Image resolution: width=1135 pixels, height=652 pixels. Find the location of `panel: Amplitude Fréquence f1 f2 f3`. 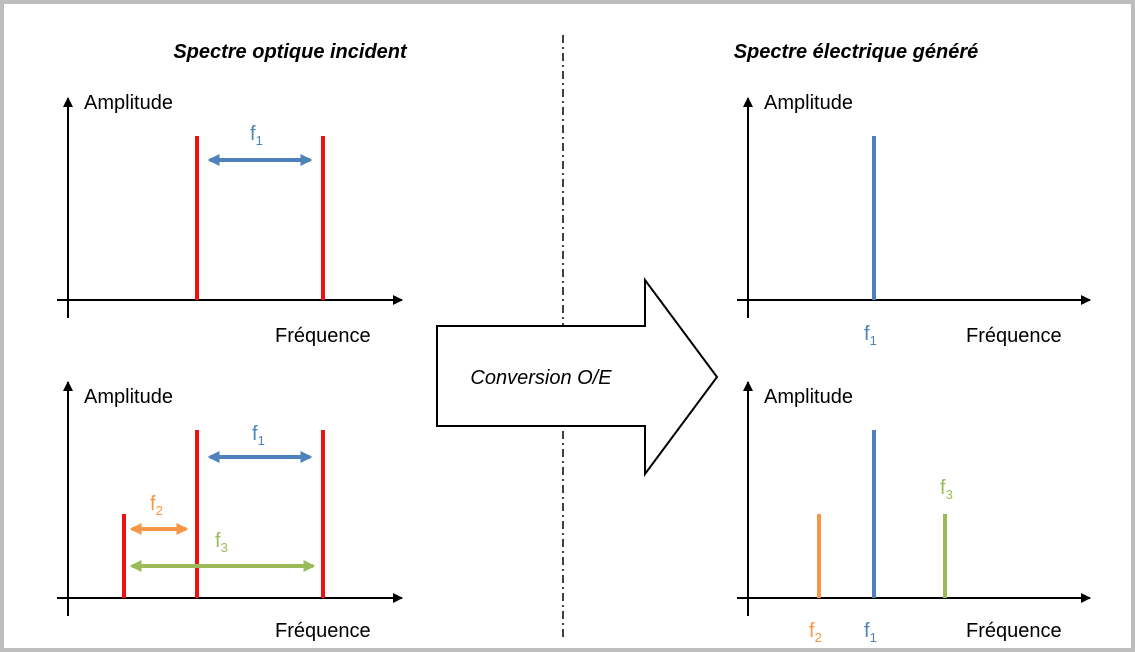

panel: Amplitude Fréquence f1 f2 f3 is located at coordinates (230, 511).